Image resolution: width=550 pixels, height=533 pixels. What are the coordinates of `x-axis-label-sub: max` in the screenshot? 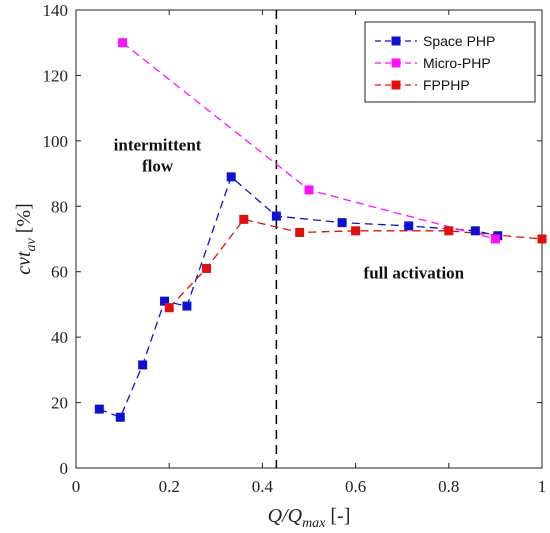 It's located at (314, 523).